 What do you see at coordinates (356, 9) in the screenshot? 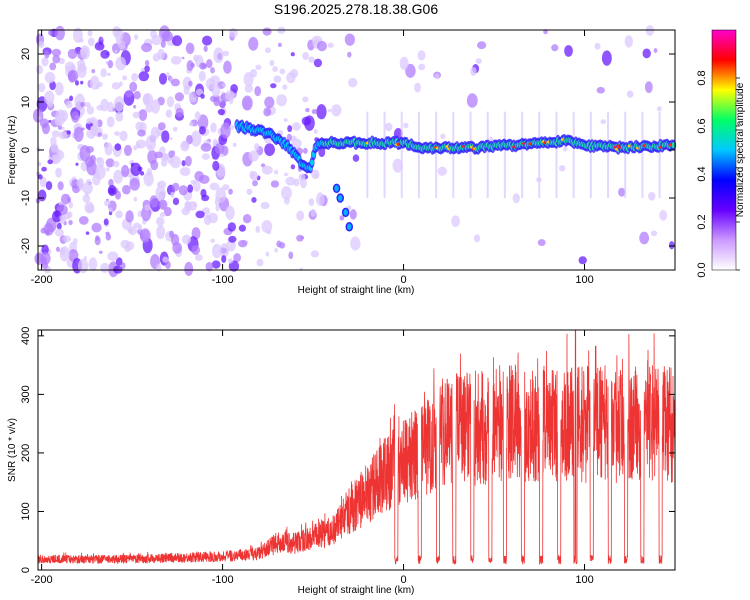
I see `chart-title: S196.2025.278.18.38.G06` at bounding box center [356, 9].